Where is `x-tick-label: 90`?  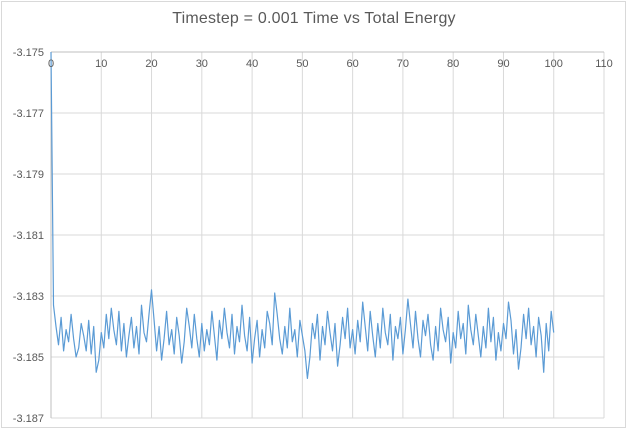
x-tick-label: 90 is located at coordinates (503, 64).